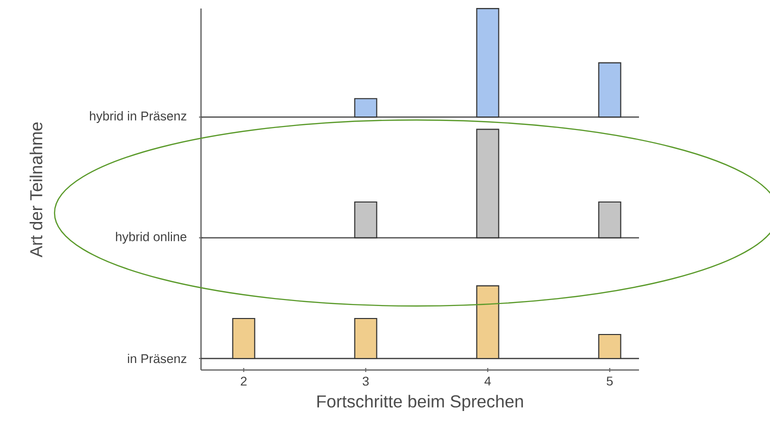 Image resolution: width=770 pixels, height=427 pixels. I want to click on x-tick-label: 4, so click(487, 381).